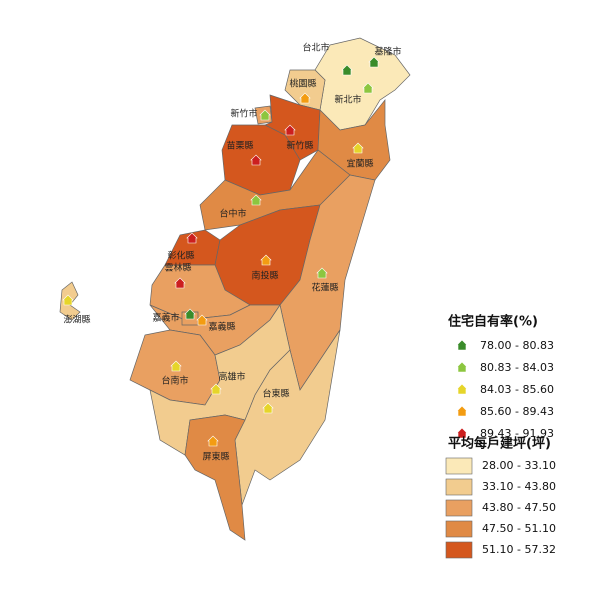 The width and height of the screenshot is (600, 592). Describe the element at coordinates (519, 507) in the screenshot. I see `legend-label: 43.80 - 47.50` at that location.